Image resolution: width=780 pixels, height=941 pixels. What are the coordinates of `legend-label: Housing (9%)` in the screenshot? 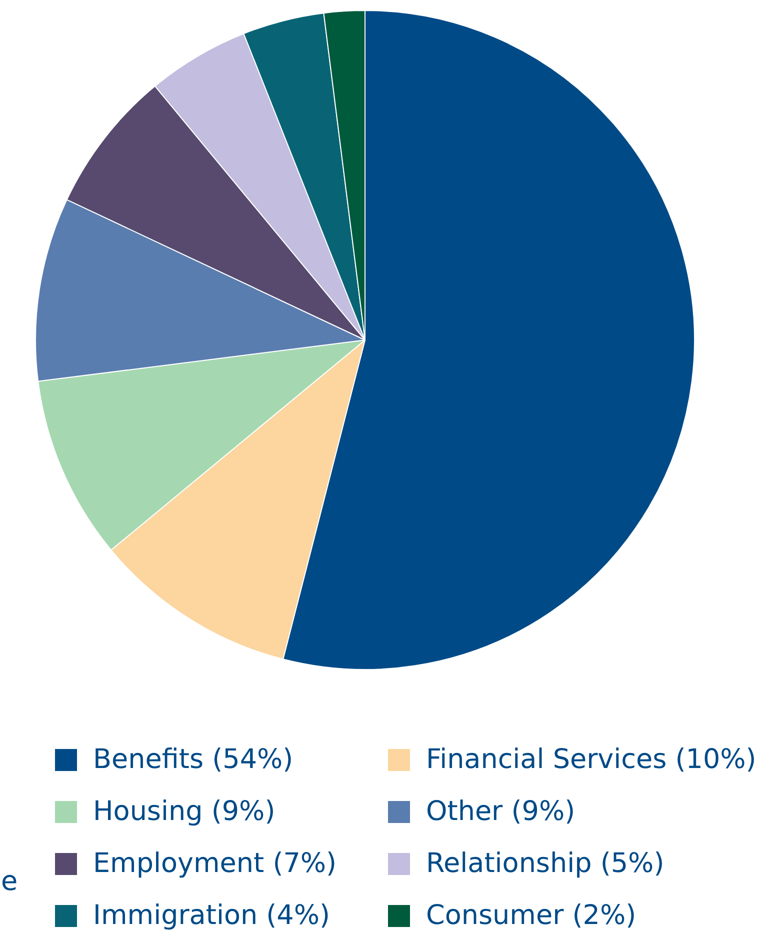 It's located at (184, 812).